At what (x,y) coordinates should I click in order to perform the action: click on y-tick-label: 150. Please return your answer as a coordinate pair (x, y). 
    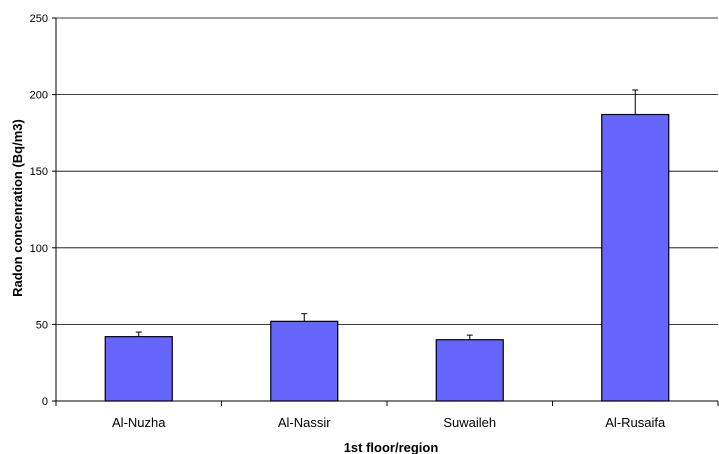
    Looking at the image, I should click on (39, 172).